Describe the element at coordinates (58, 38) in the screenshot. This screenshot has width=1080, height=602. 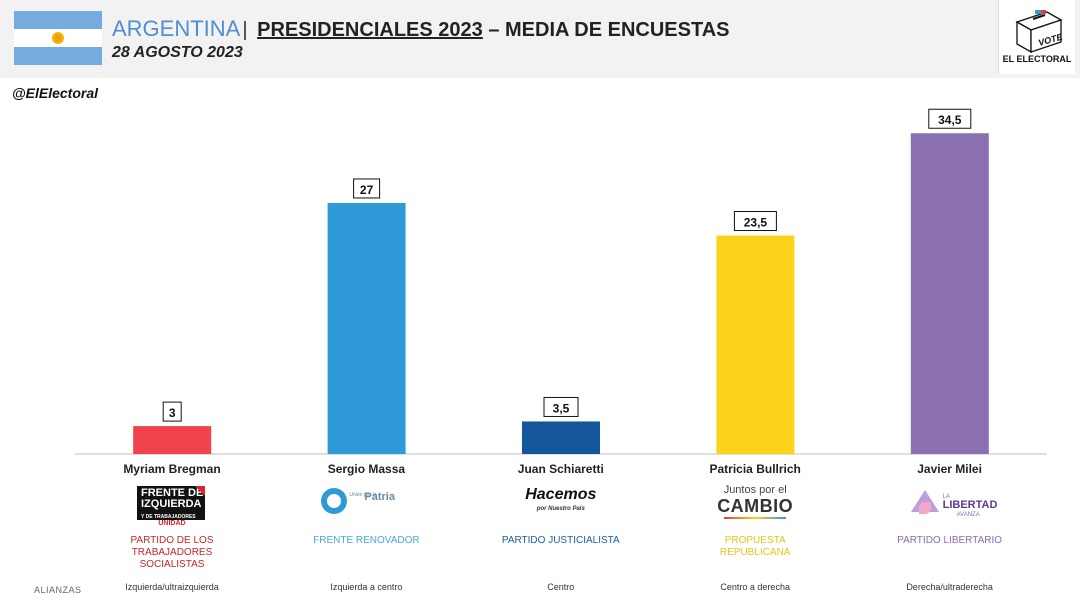
I see `argentina-flag-icon` at that location.